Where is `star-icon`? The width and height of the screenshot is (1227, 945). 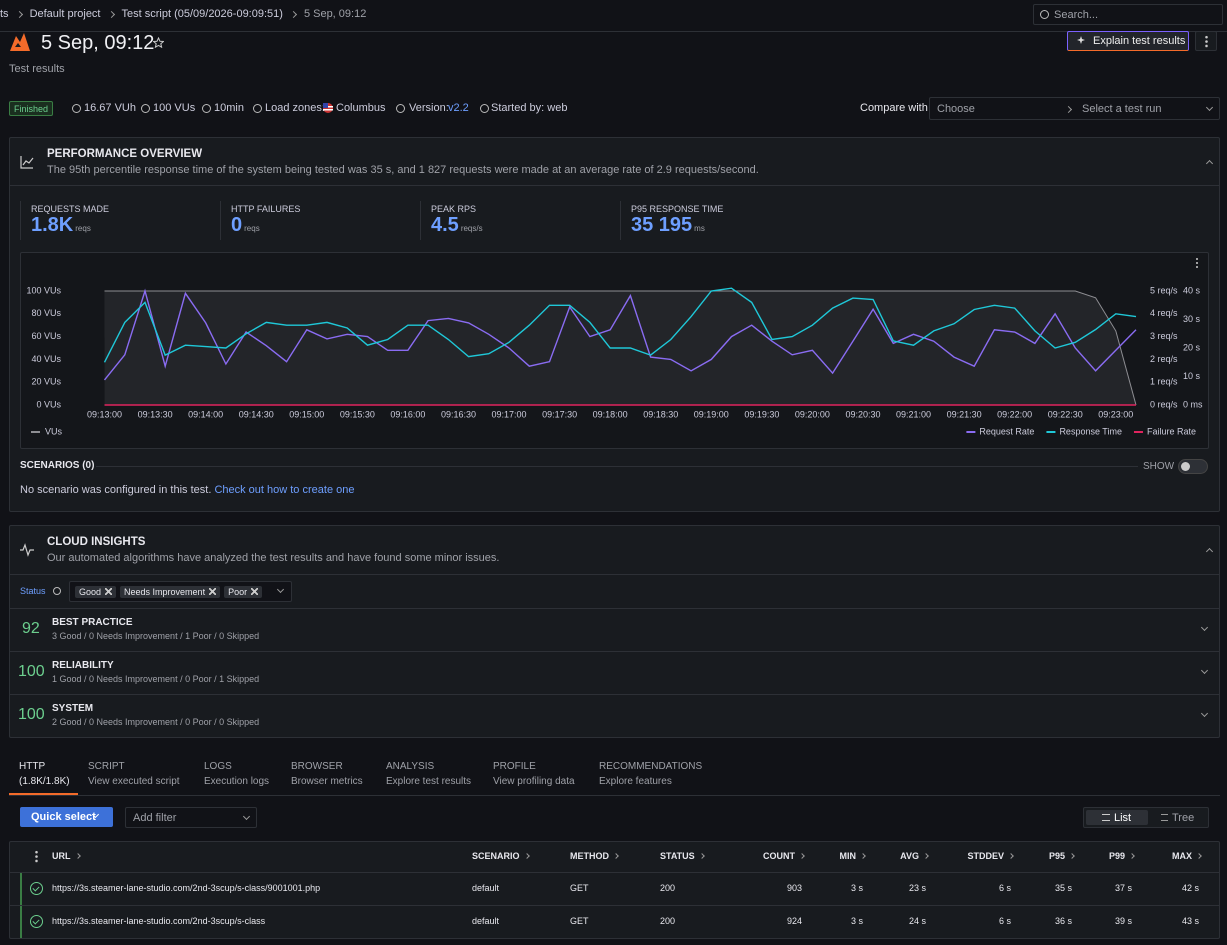
star-icon is located at coordinates (158, 42).